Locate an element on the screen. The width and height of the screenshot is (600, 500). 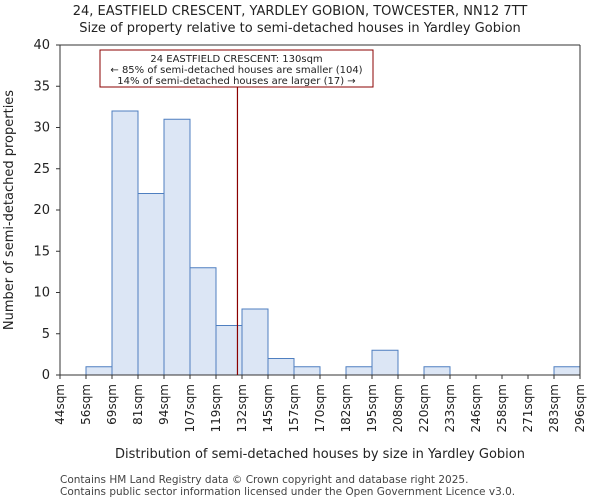
x-tick-label-195sqm: 195sqm is located at coordinates (372, 408).